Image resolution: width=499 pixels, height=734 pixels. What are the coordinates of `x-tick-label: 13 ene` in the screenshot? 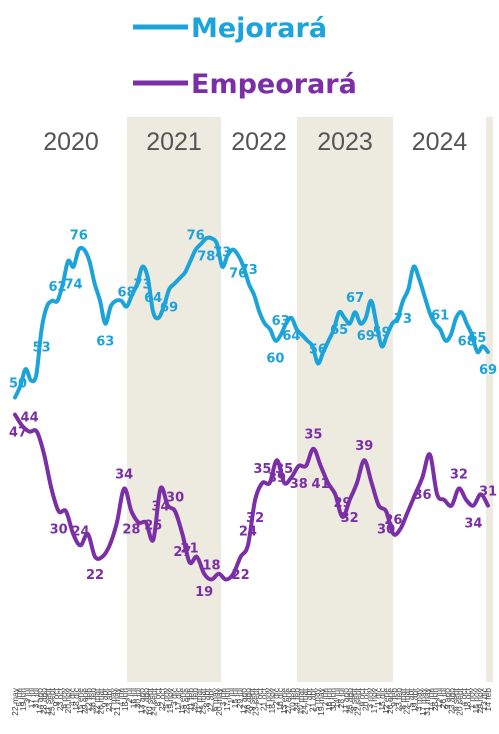 It's located at (284, 701).